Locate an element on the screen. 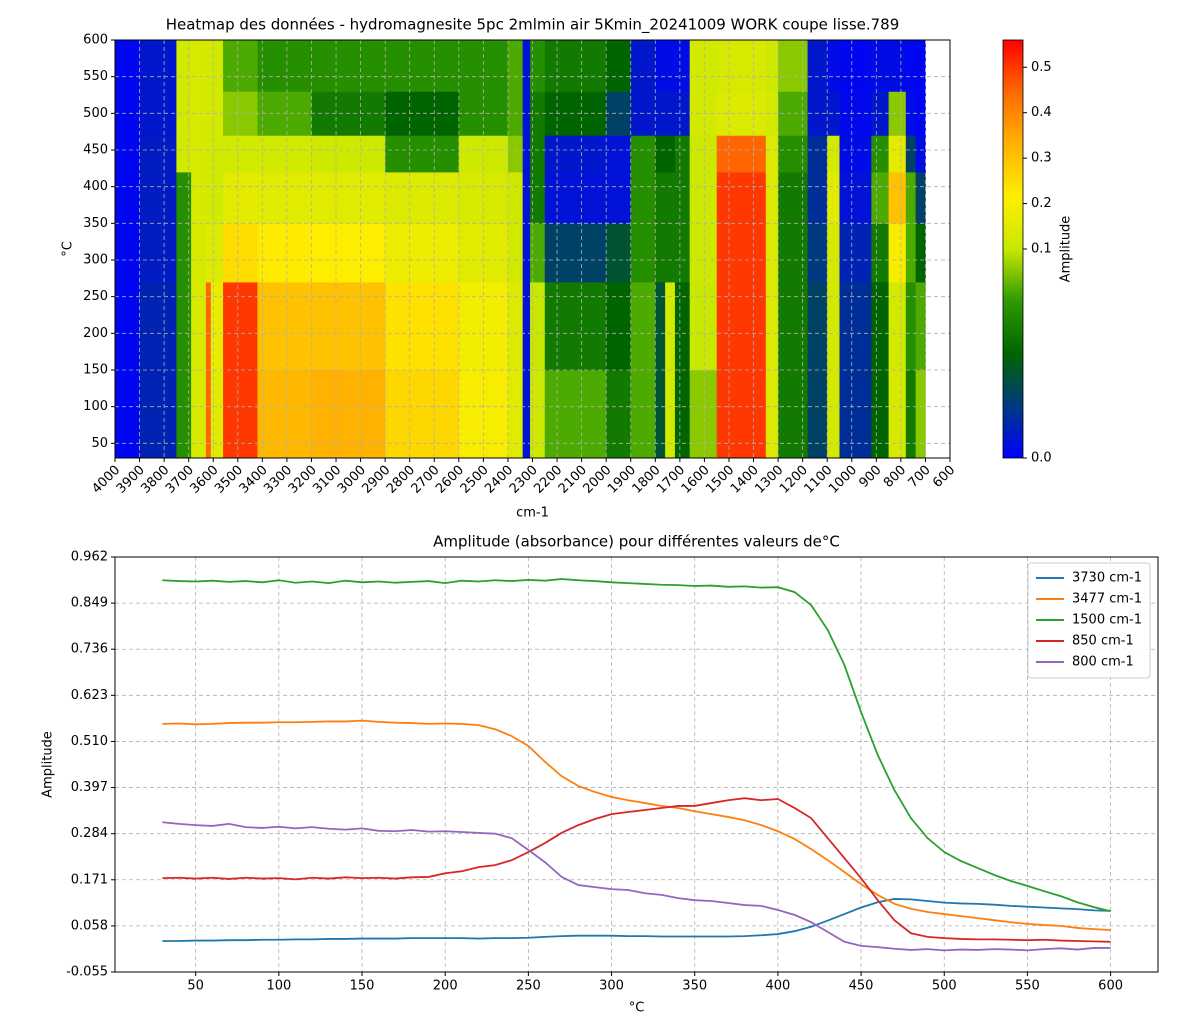  x-tick-label: 600 is located at coordinates (1110, 986).